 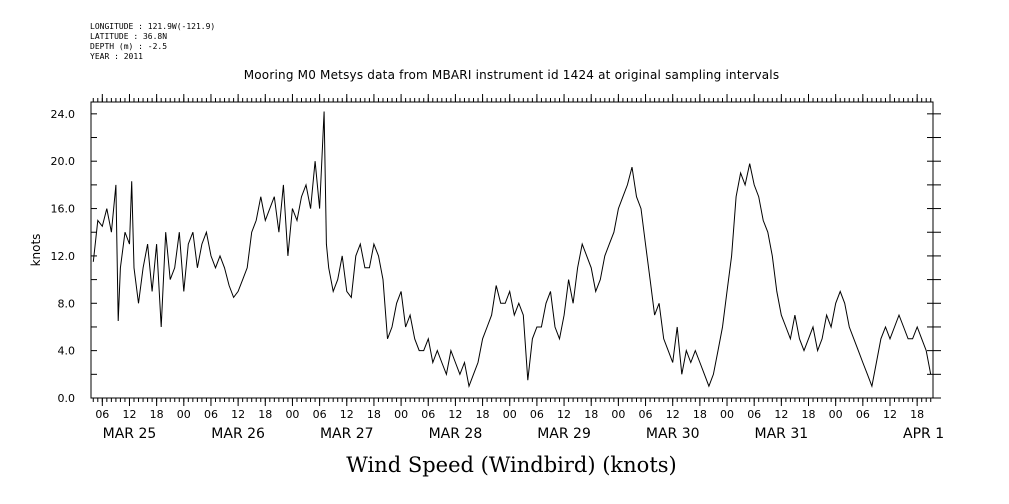 What do you see at coordinates (67, 398) in the screenshot?
I see `y-tick-label: 0.0` at bounding box center [67, 398].